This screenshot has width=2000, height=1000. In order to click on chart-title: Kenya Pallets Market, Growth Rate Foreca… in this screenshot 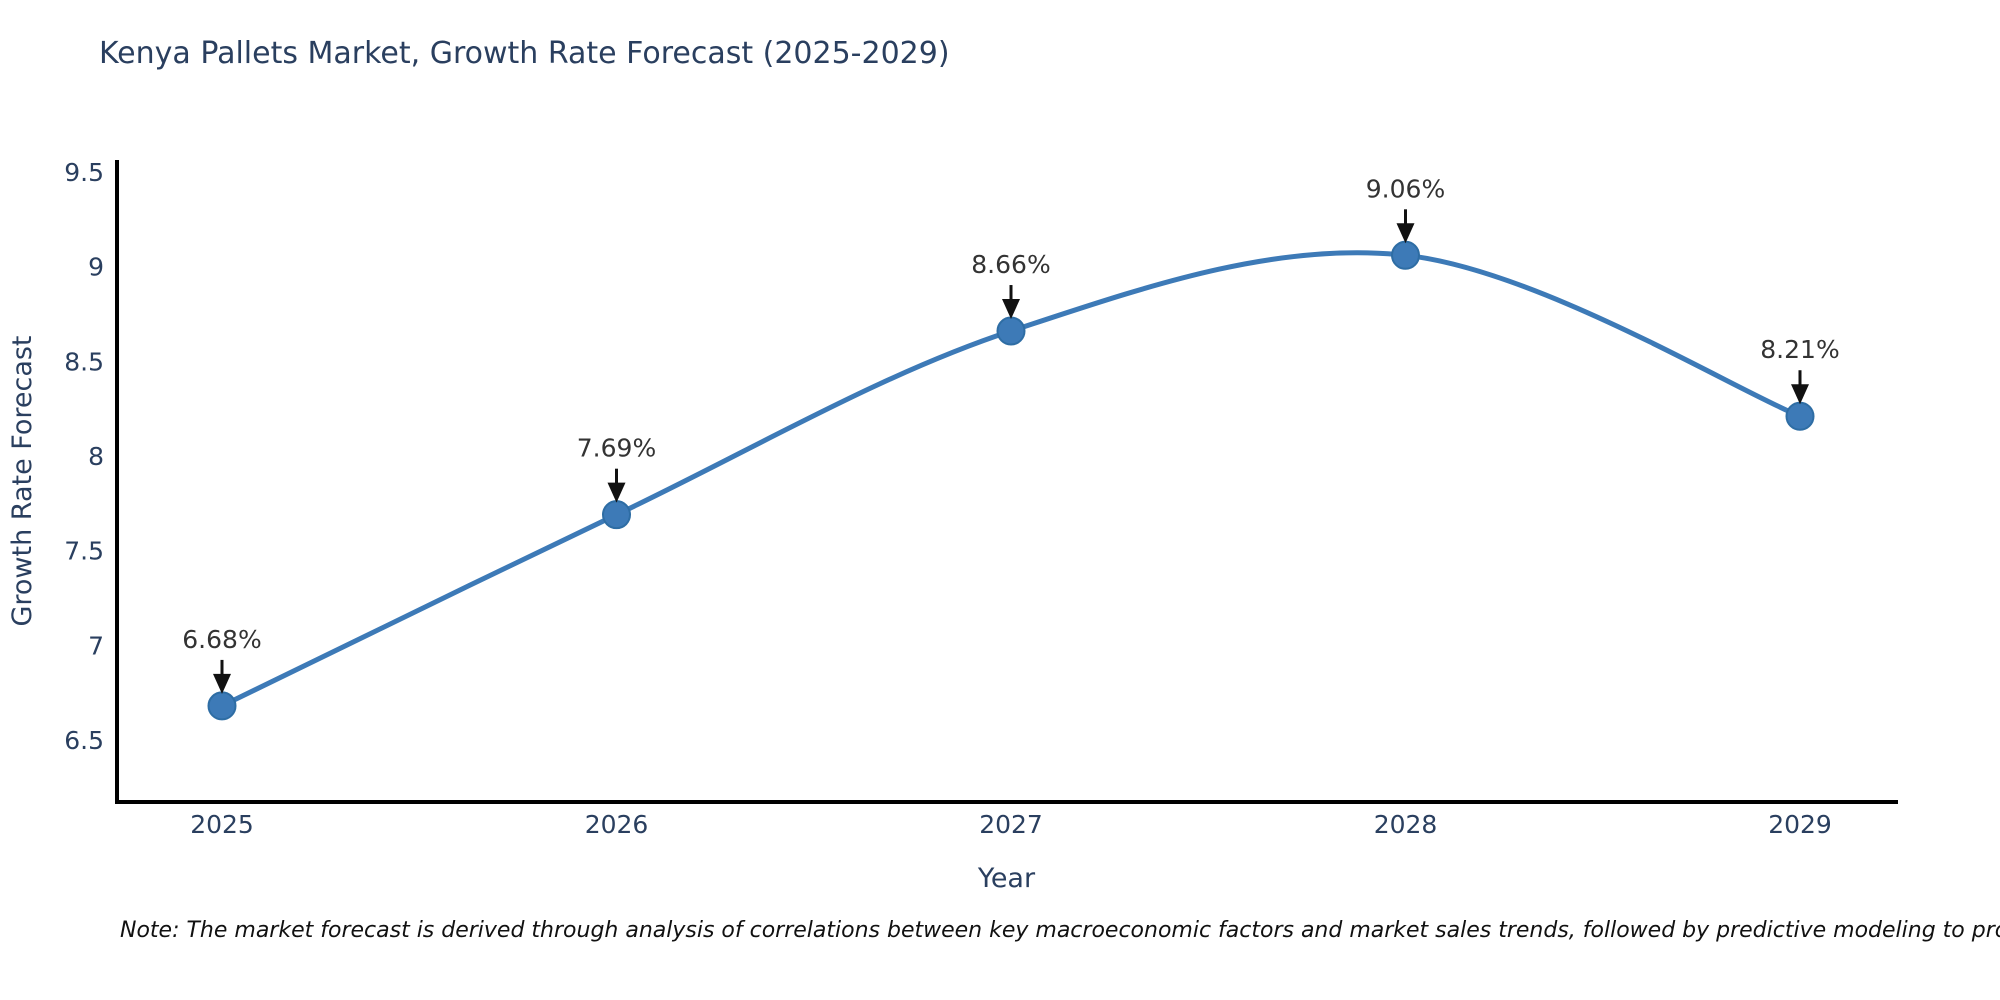, I will do `click(524, 53)`.